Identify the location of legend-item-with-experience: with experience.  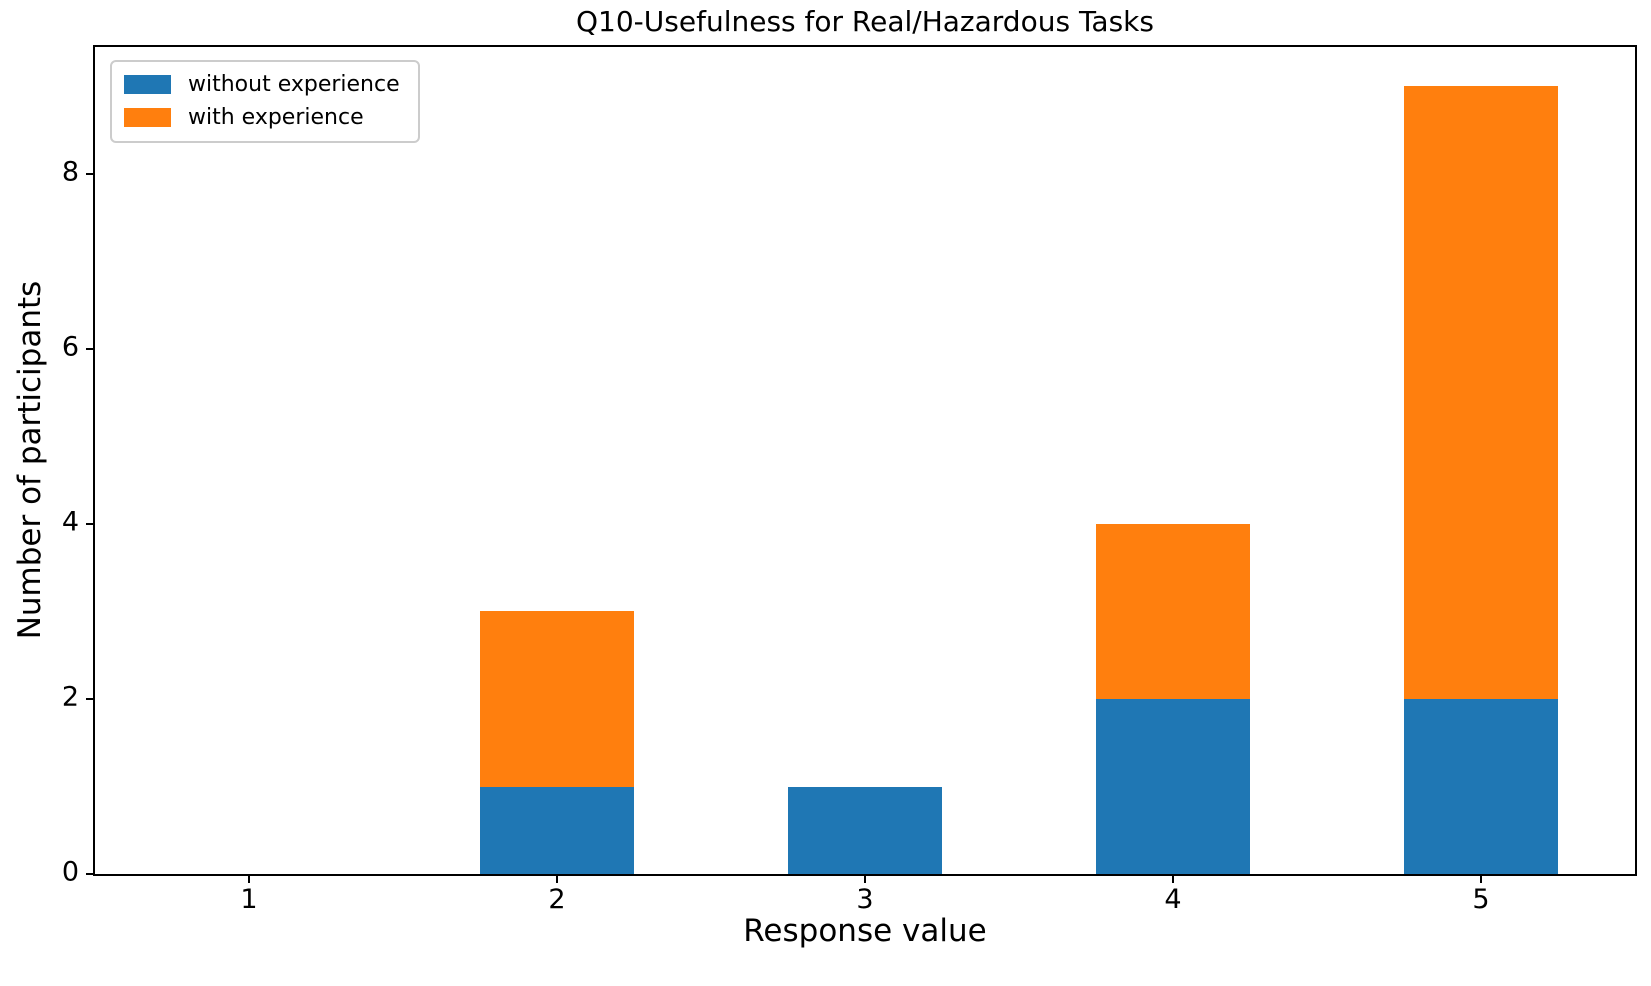
(262, 117).